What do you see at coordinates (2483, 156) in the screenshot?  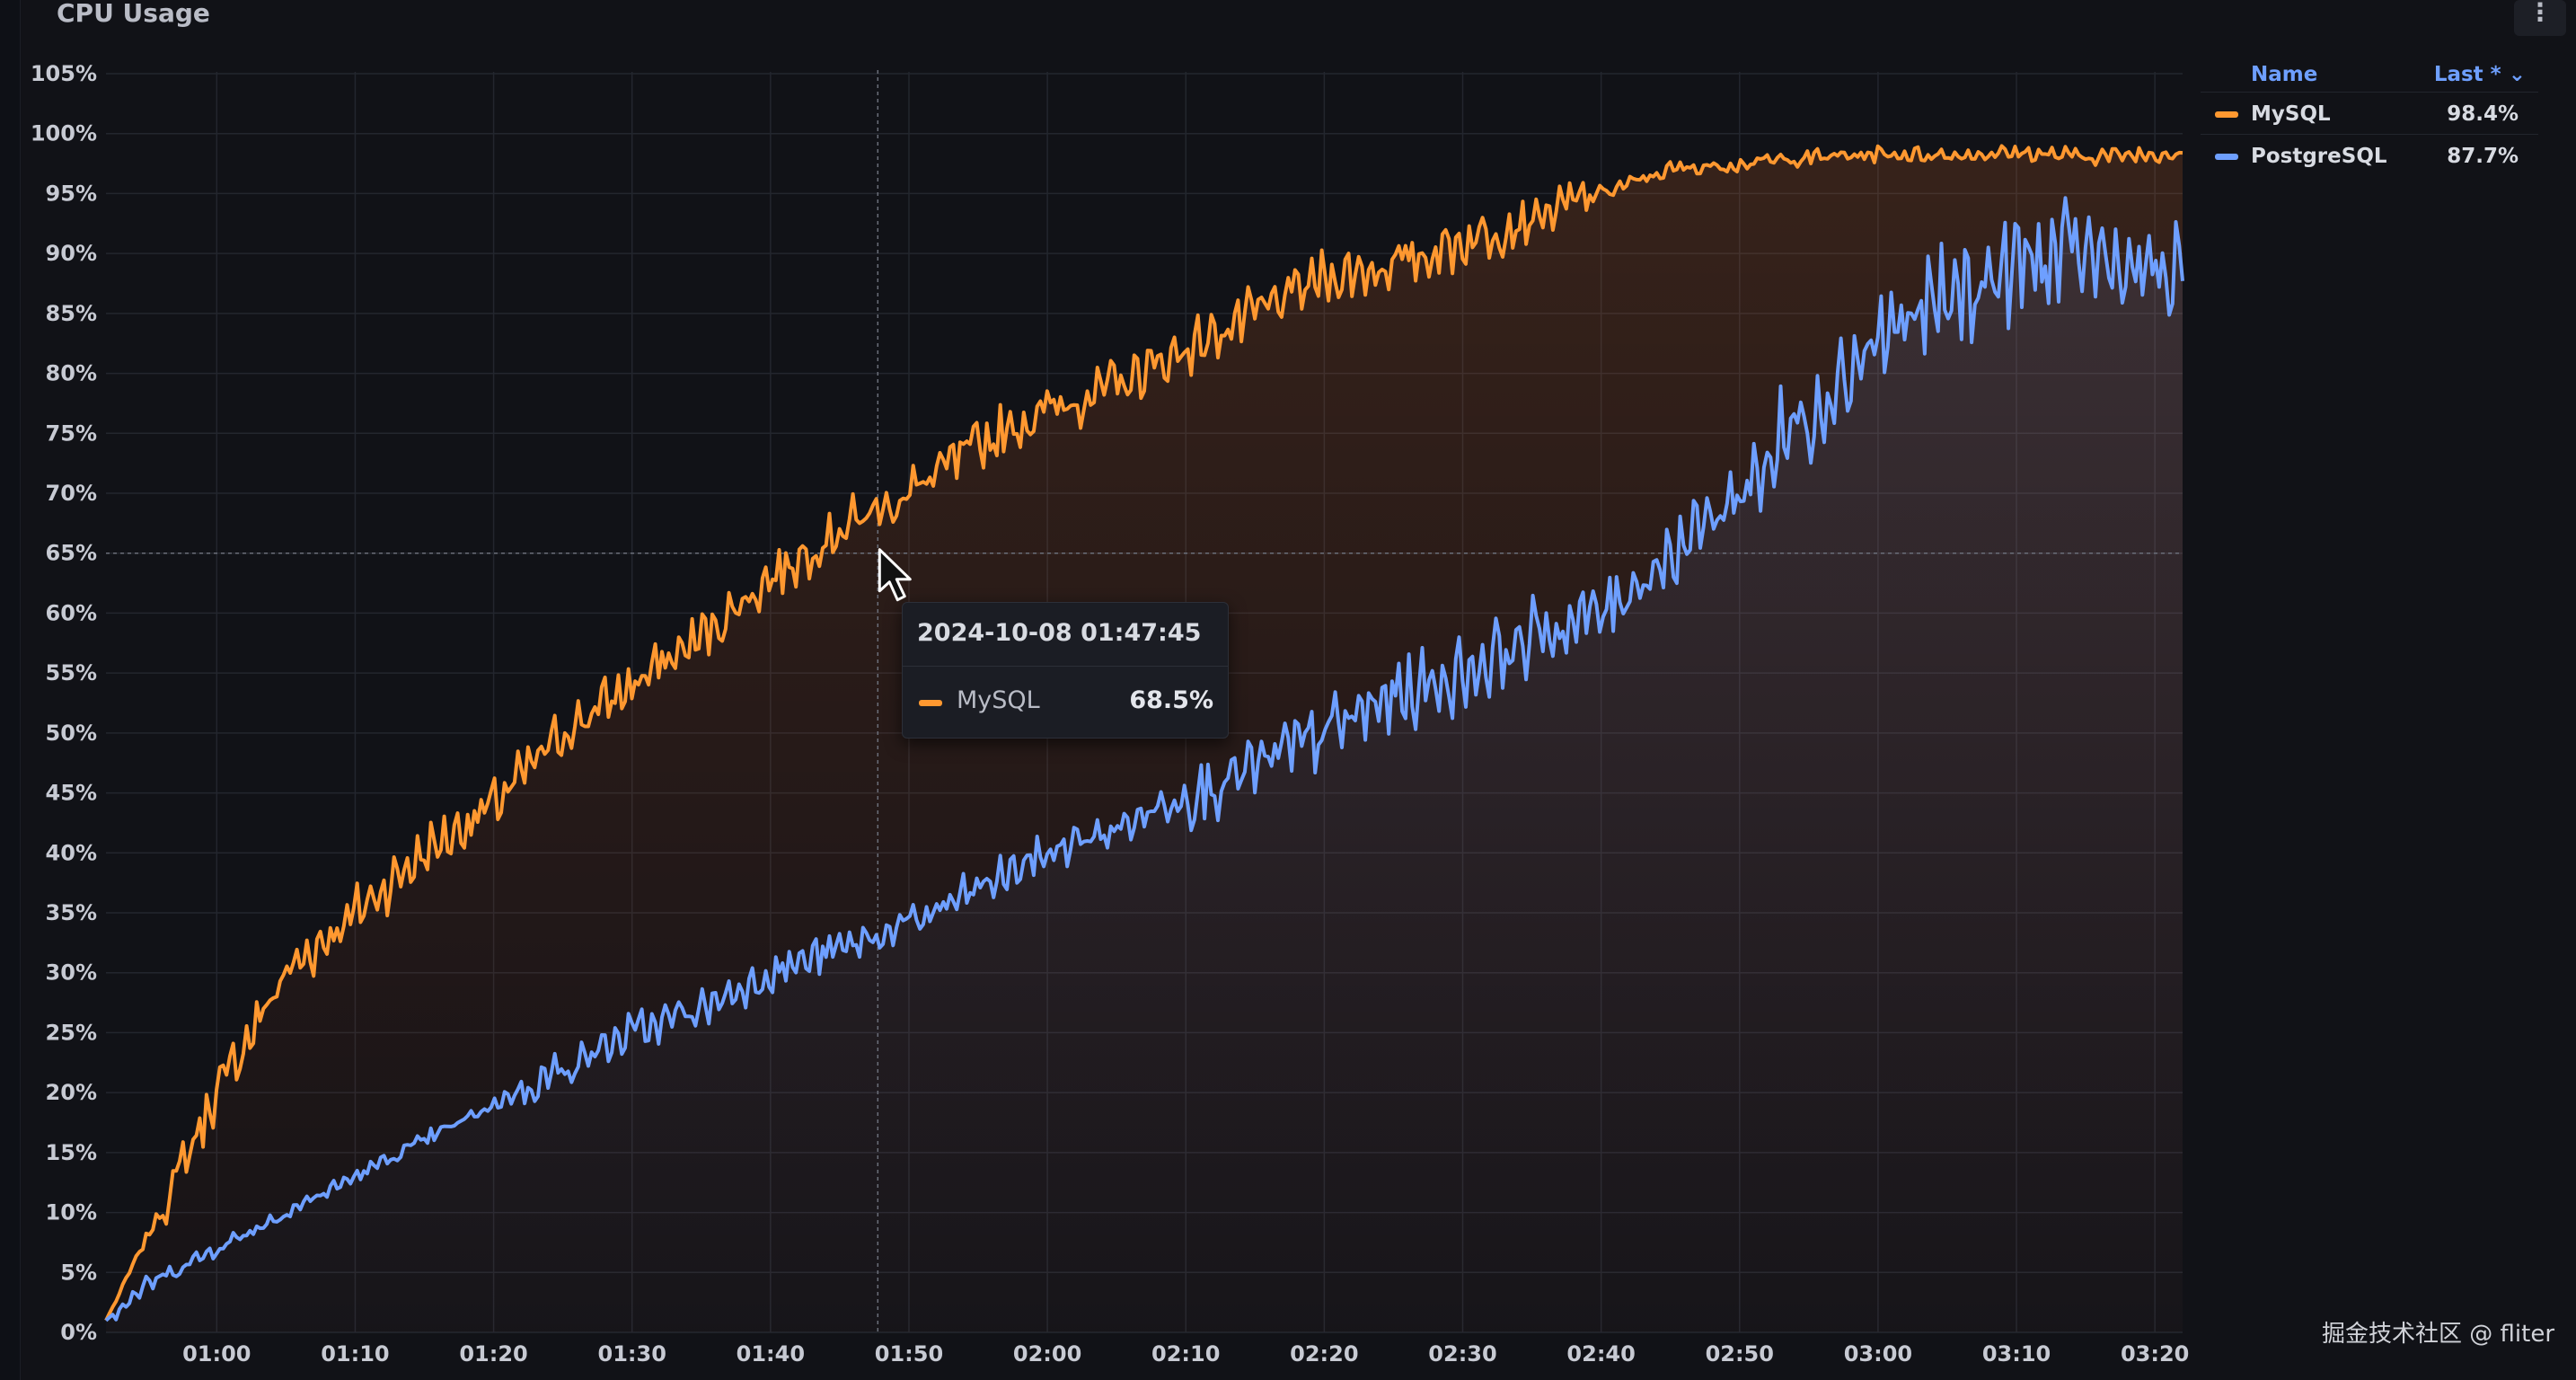 I see `legend-last-value: 87.7%` at bounding box center [2483, 156].